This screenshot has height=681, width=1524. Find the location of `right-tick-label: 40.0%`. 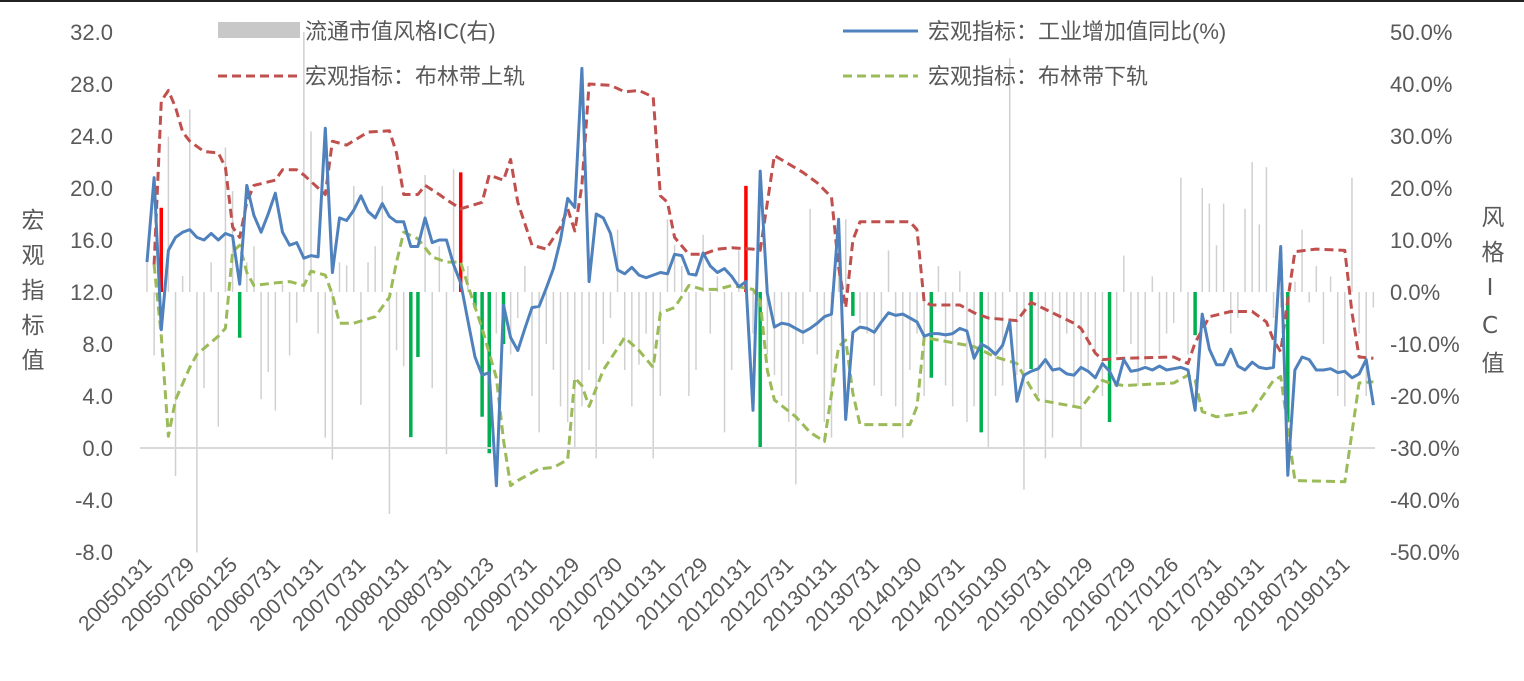

right-tick-label: 40.0% is located at coordinates (1421, 84).